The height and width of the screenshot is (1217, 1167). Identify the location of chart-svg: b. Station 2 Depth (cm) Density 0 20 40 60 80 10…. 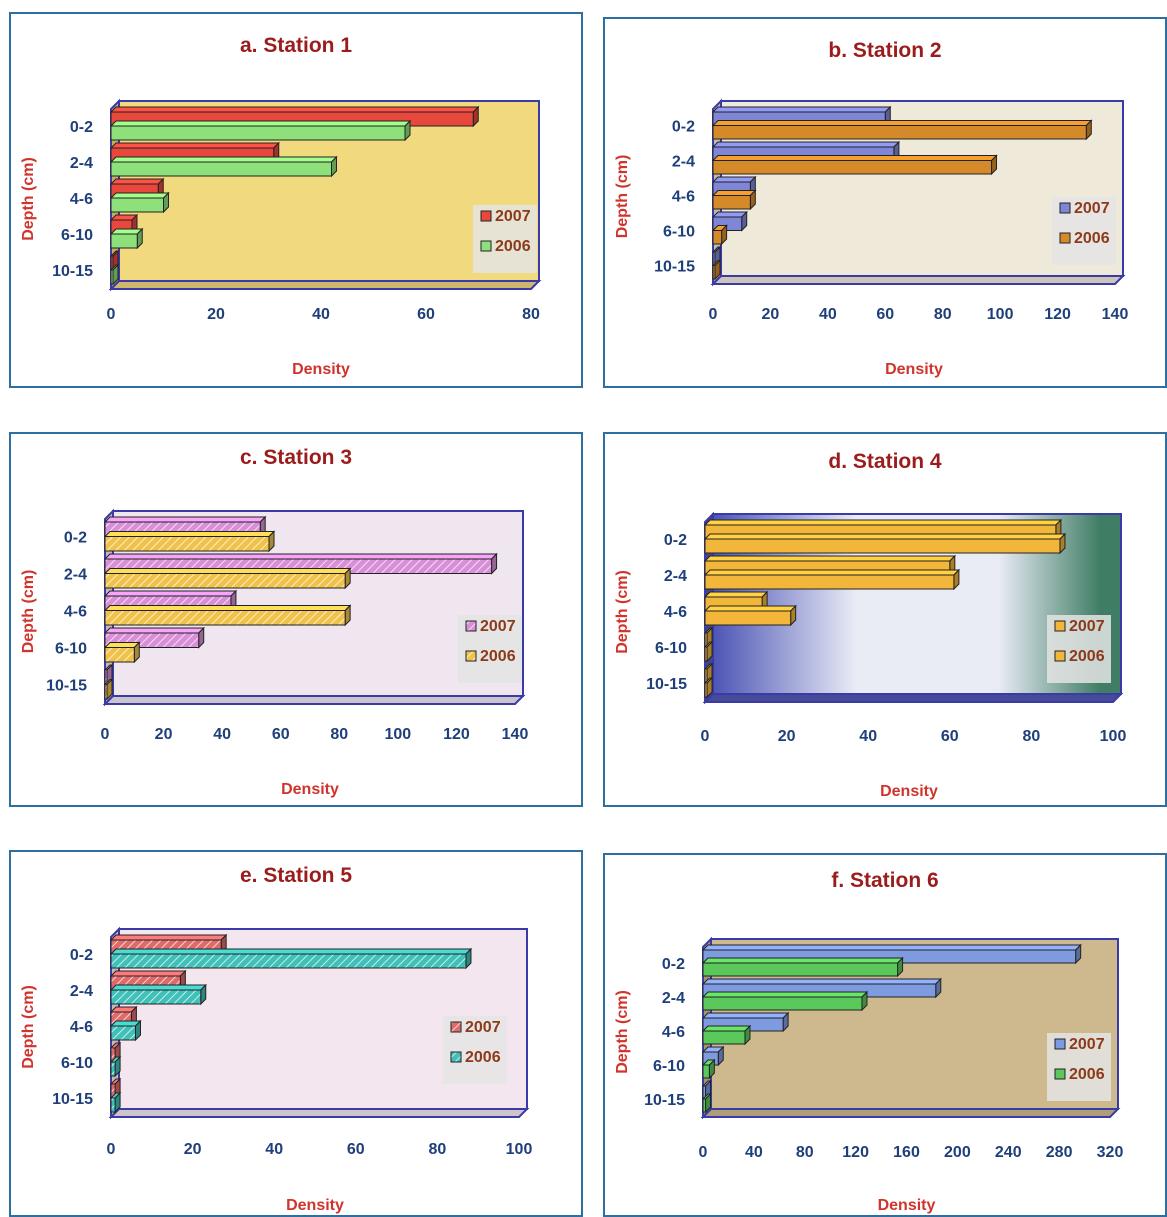
(871, 208).